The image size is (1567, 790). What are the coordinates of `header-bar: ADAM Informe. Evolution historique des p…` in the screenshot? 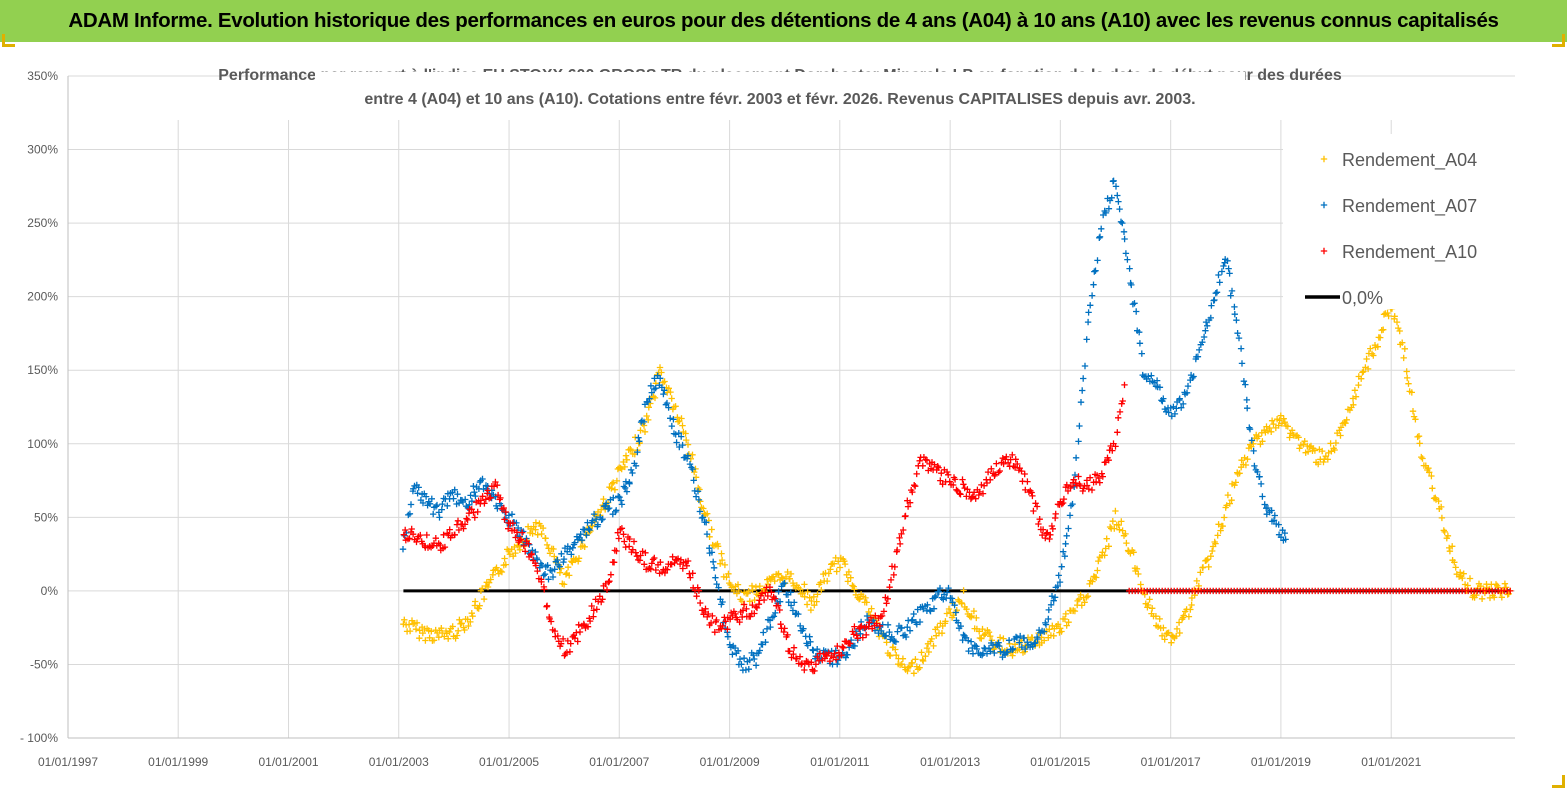 It's located at (783, 23).